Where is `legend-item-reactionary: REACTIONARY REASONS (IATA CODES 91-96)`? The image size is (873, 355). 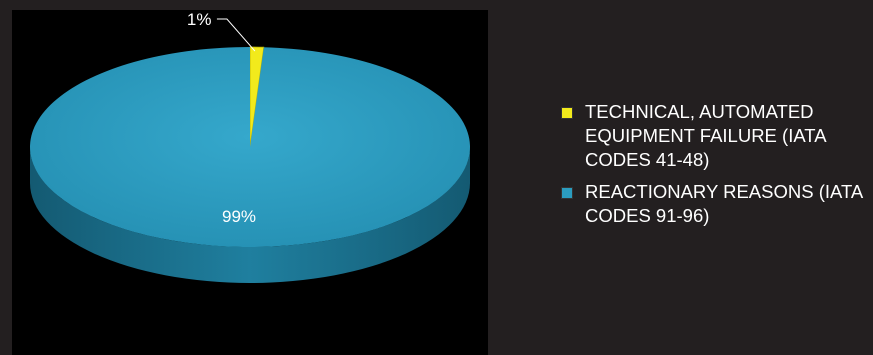
legend-item-reactionary: REACTIONARY REASONS (IATA CODES 91-96) is located at coordinates (713, 204).